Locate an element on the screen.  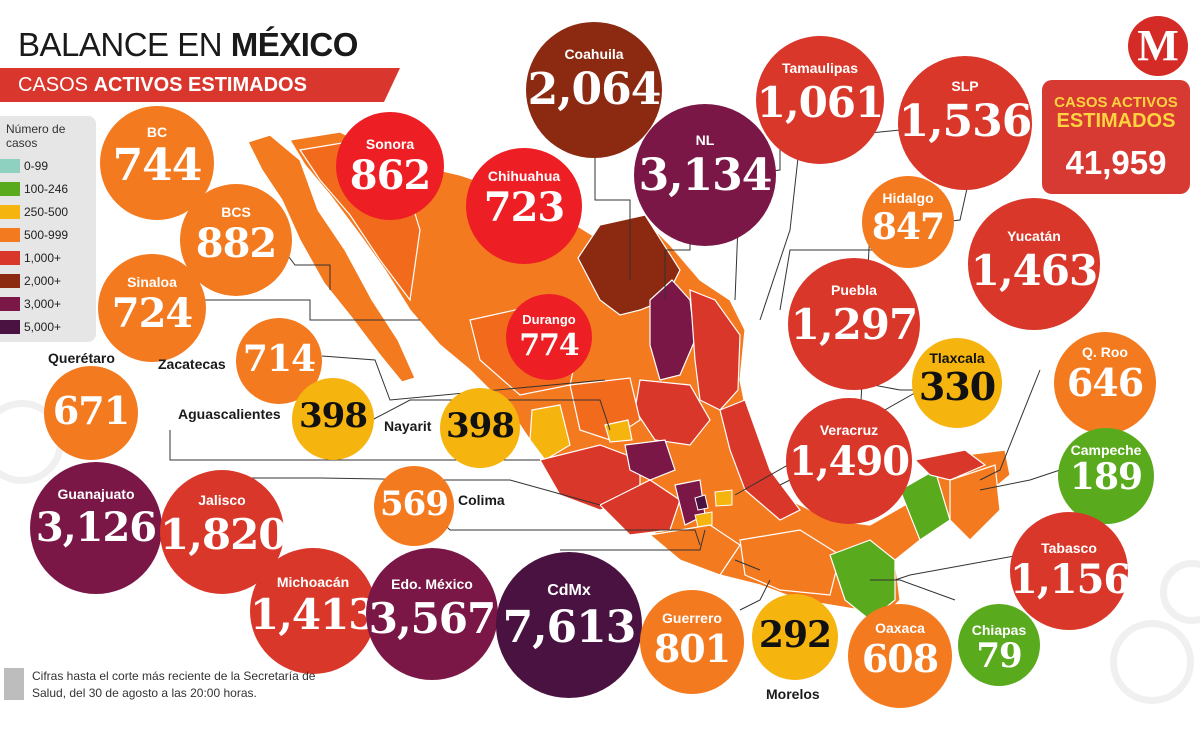
legend-item: 2,000+ is located at coordinates (48, 282).